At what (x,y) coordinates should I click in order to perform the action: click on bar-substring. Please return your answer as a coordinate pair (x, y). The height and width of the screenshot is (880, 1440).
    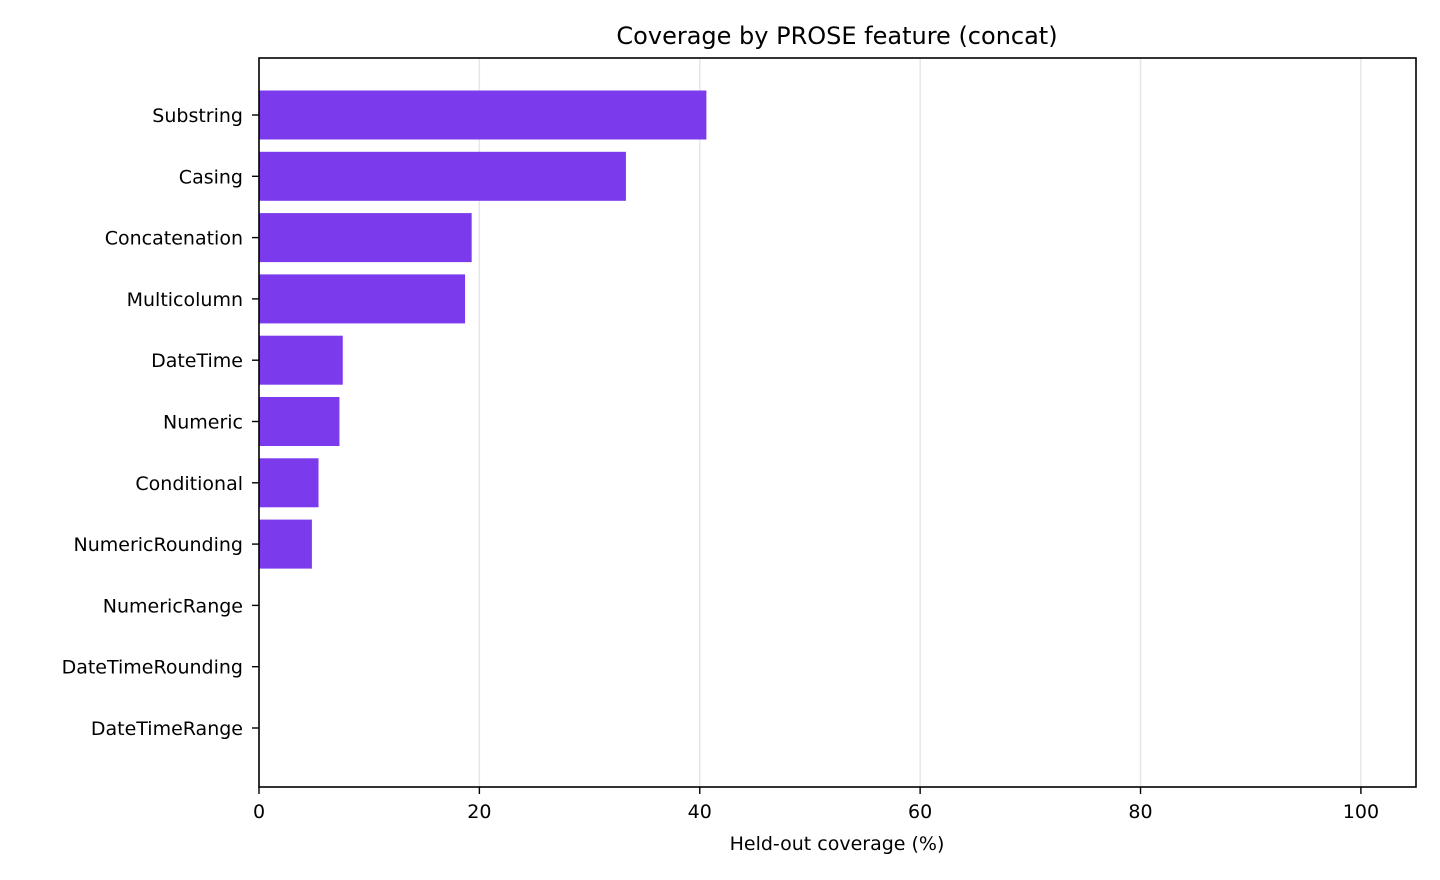
    Looking at the image, I should click on (483, 115).